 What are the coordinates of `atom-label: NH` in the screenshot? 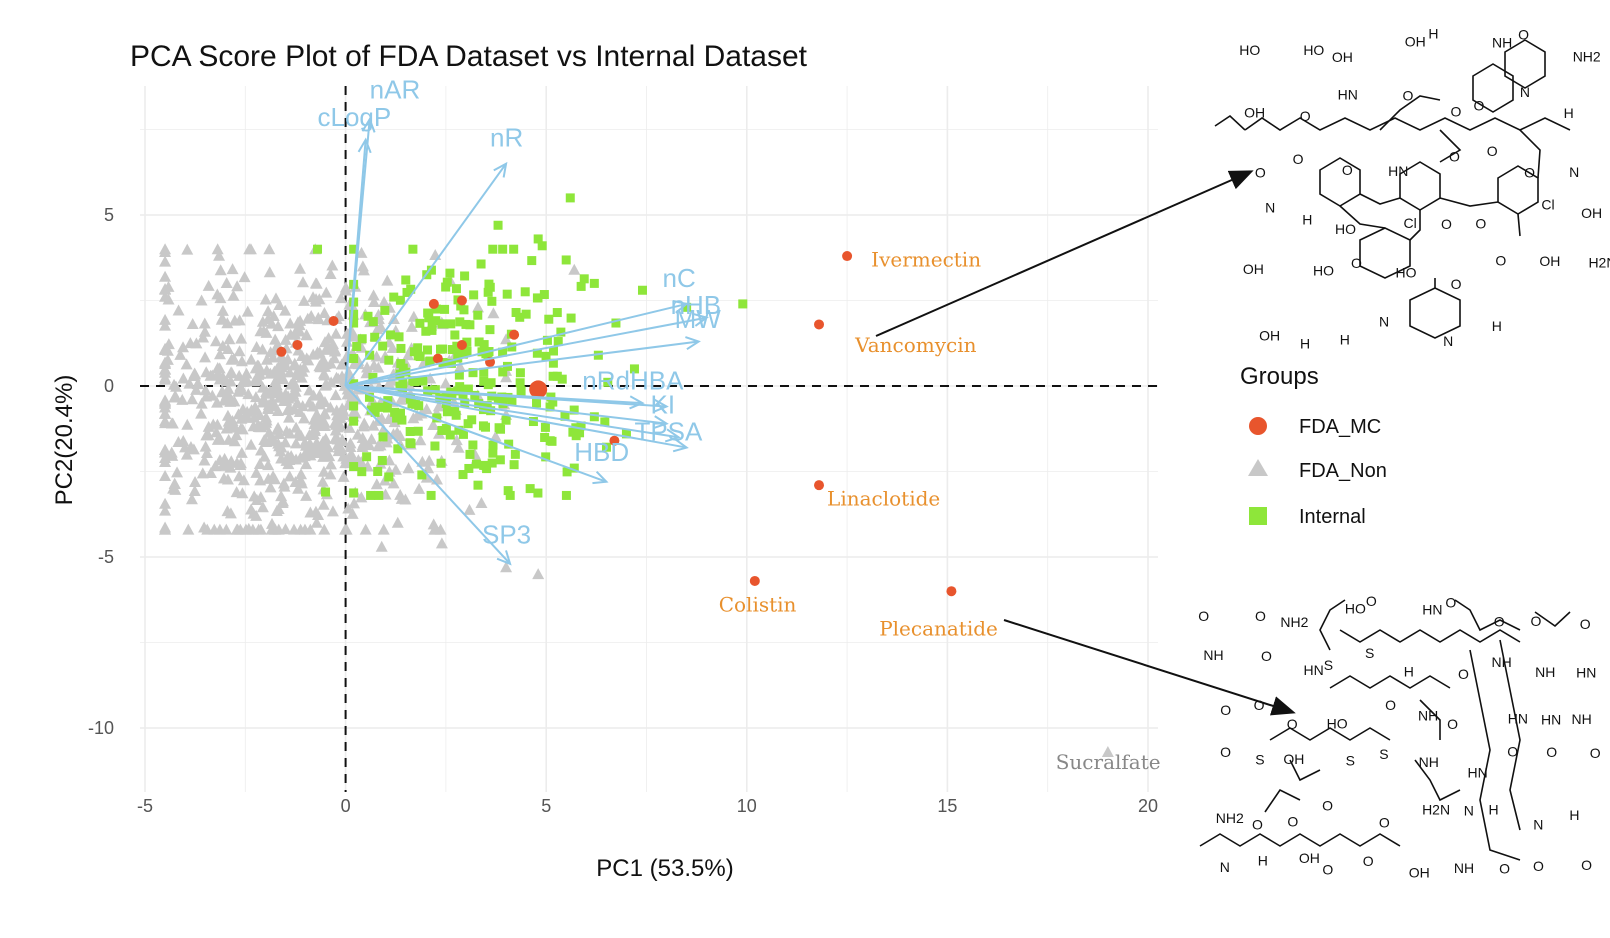 It's located at (1502, 662).